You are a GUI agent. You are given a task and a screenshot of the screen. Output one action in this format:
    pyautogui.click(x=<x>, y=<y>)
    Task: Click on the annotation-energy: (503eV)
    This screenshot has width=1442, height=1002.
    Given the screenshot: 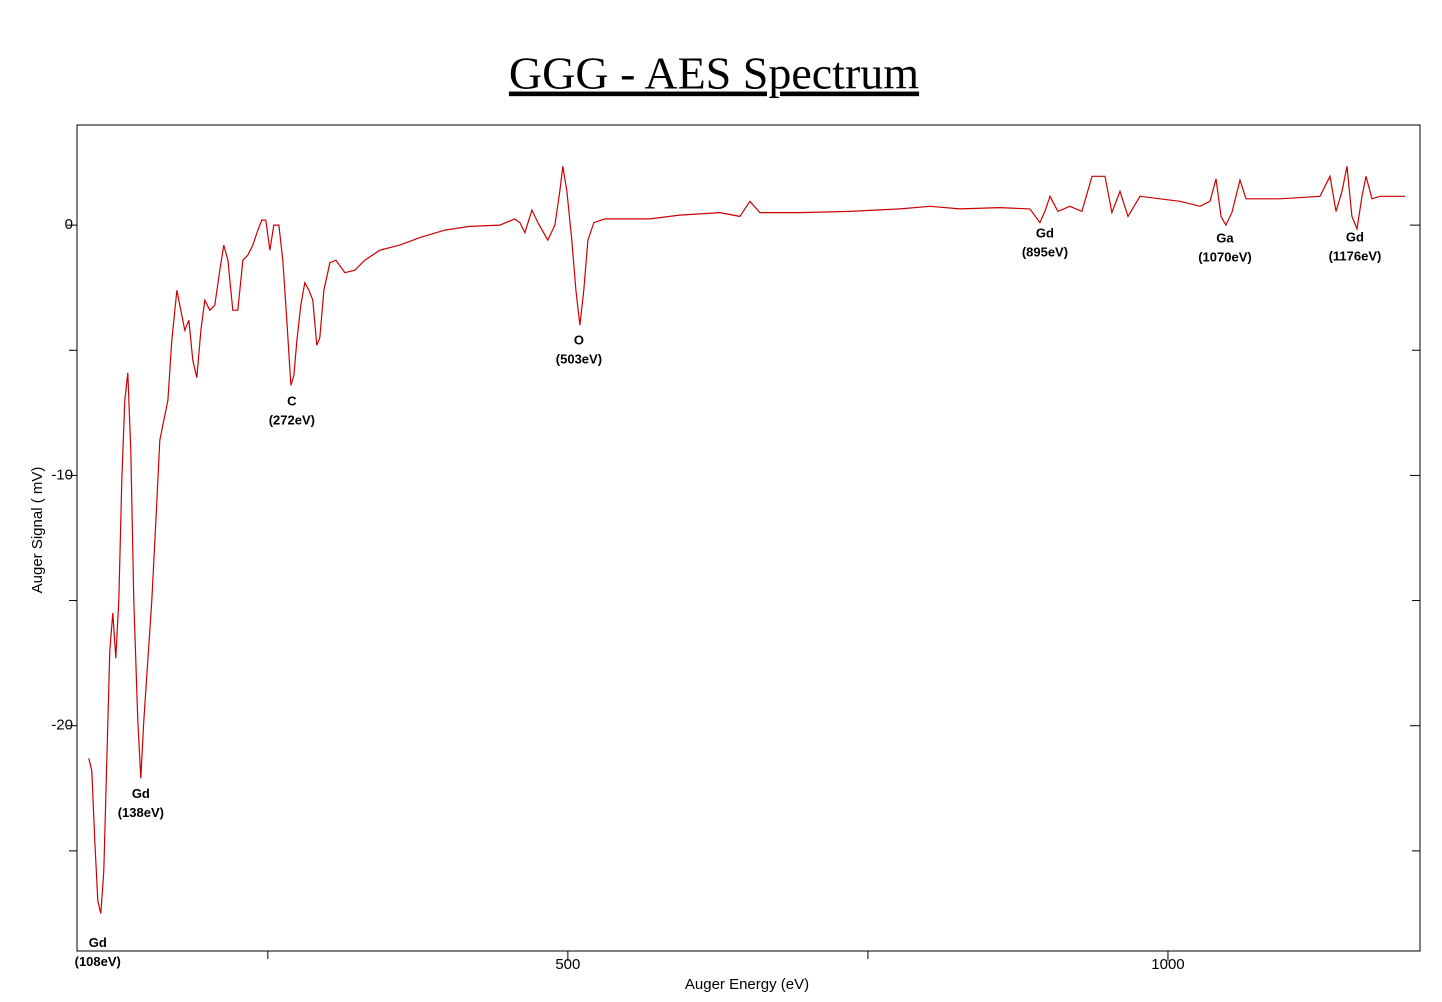 What is the action you would take?
    pyautogui.click(x=579, y=358)
    